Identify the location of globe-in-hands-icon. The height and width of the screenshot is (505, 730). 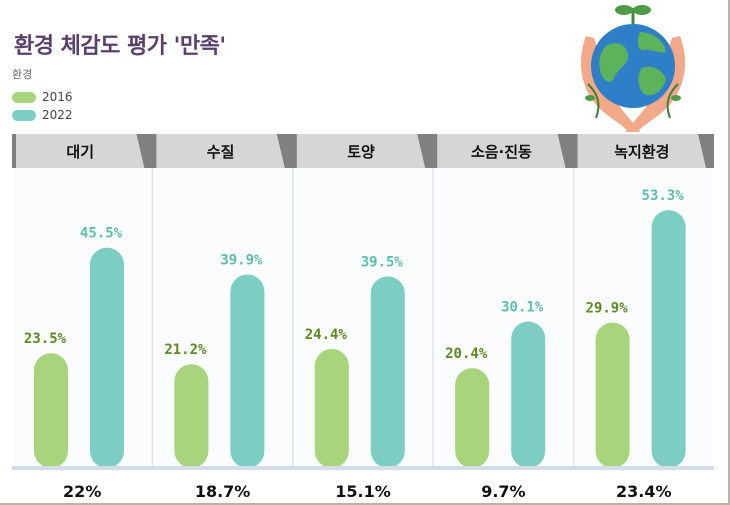
(633, 68).